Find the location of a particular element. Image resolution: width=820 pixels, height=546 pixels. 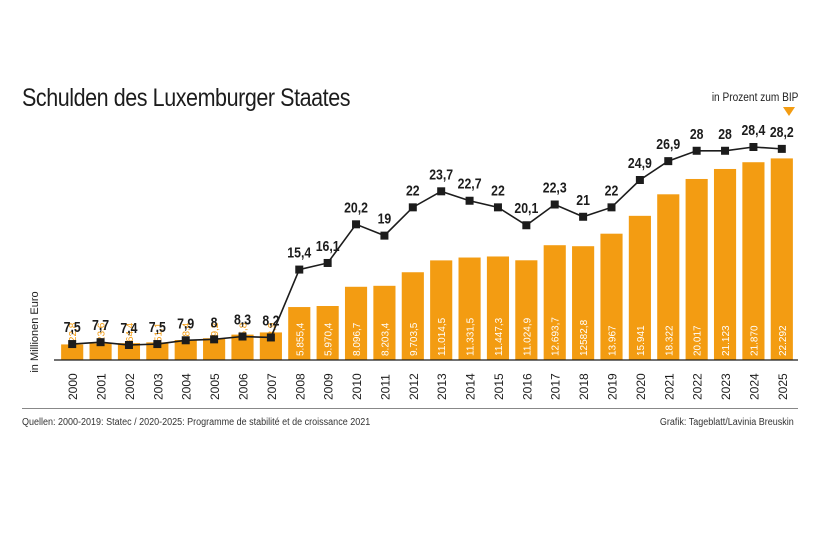

line-value-label: 28,4 is located at coordinates (753, 130).